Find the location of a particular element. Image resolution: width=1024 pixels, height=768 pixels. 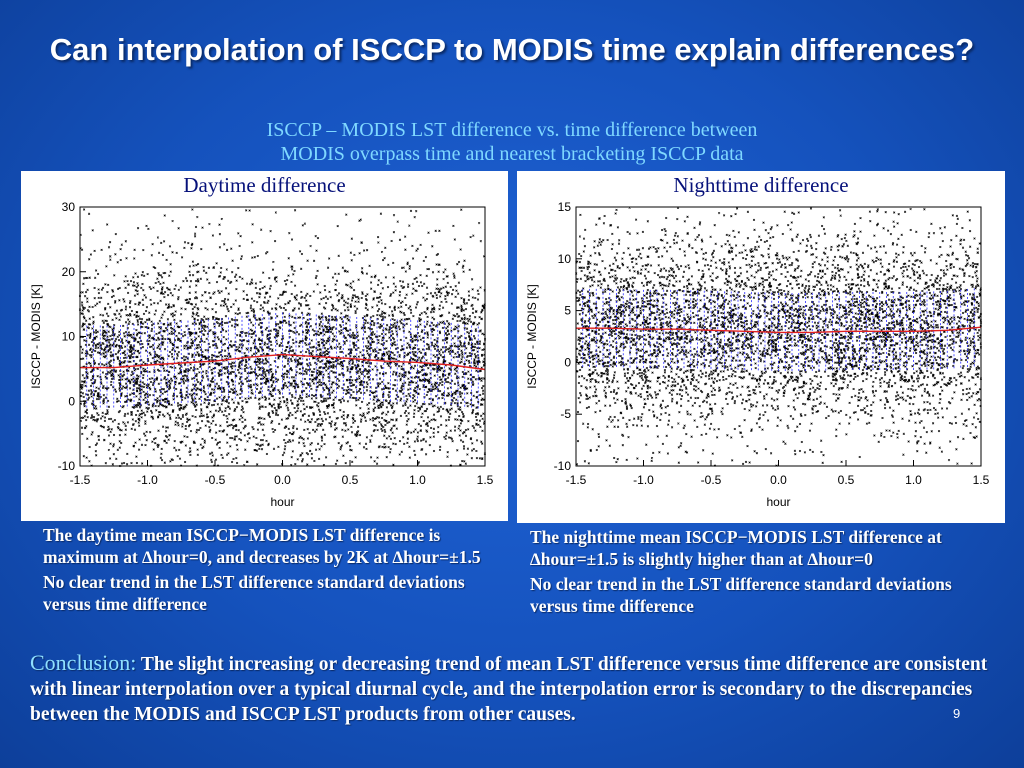

y-tick-label: -5 is located at coordinates (565, 414).